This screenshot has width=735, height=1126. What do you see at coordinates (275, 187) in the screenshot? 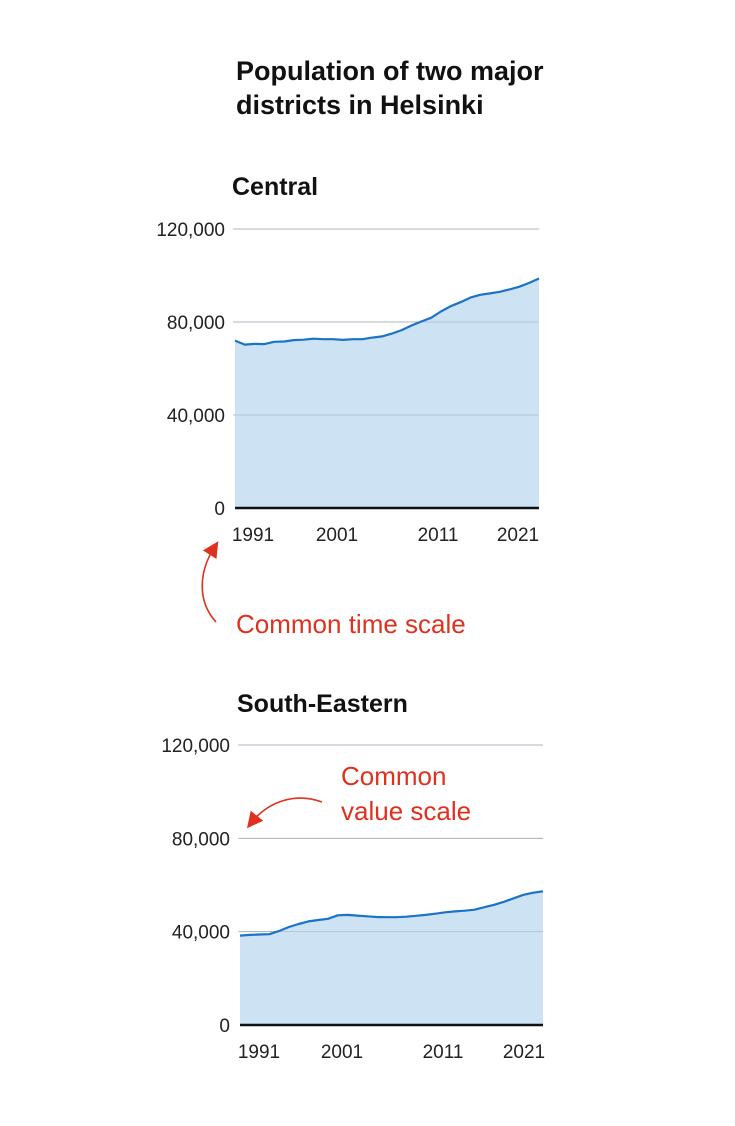
I see `panel-title: Central` at bounding box center [275, 187].